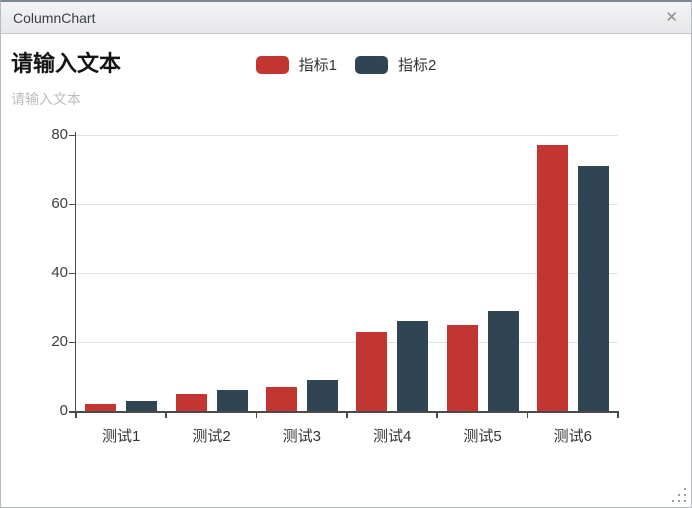 The width and height of the screenshot is (692, 508). What do you see at coordinates (413, 366) in the screenshot?
I see `bar-指标2-测试4` at bounding box center [413, 366].